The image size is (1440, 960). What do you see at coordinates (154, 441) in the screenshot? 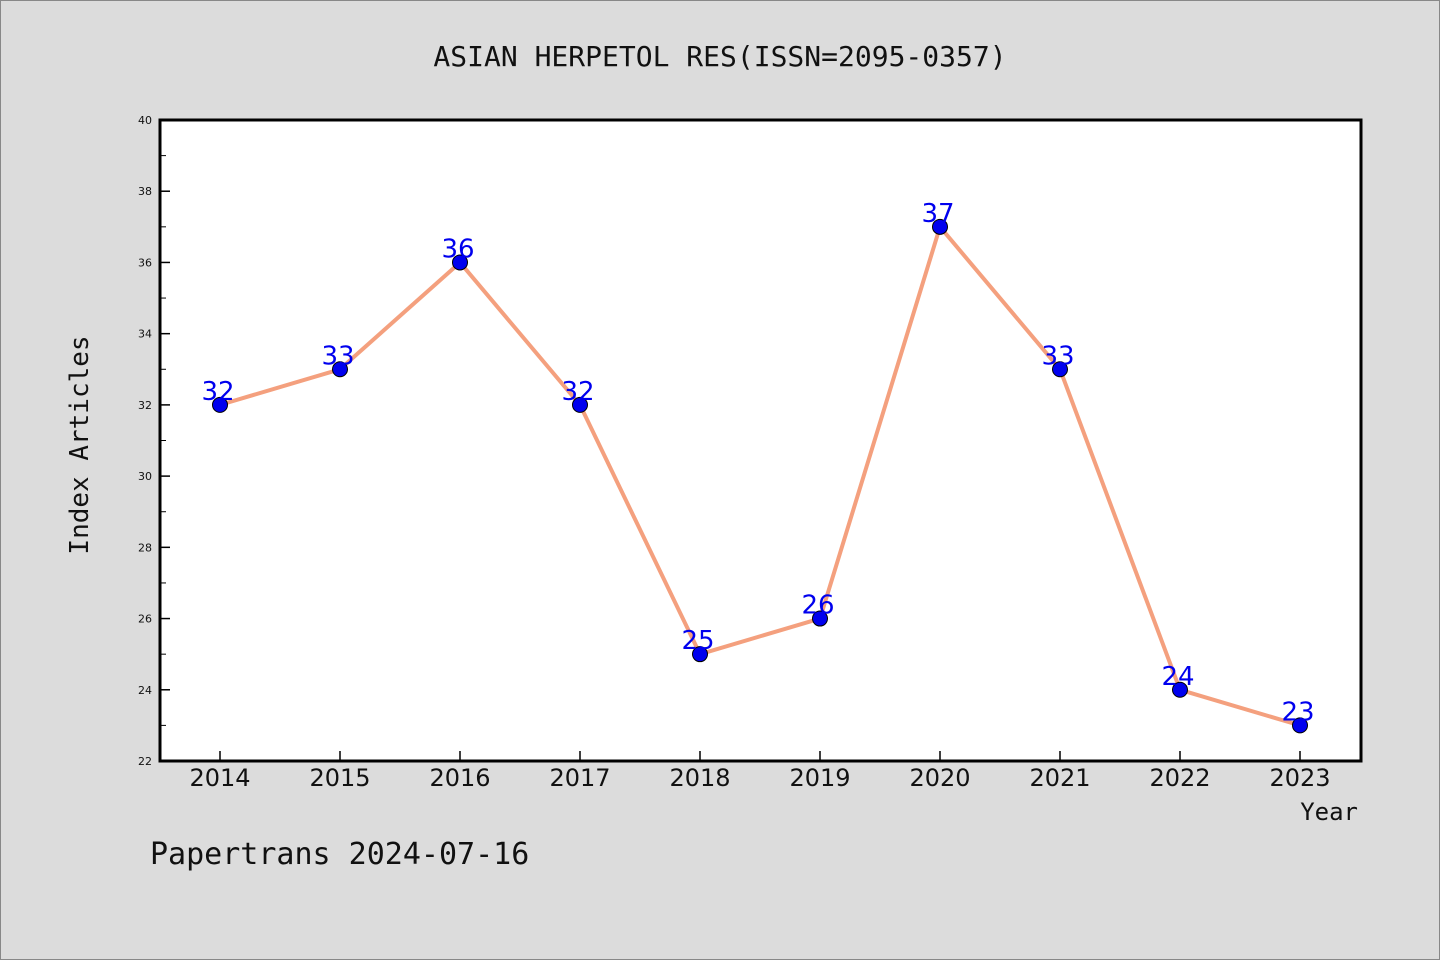
I see `y-axis: 22 24 26 28 30 32 34 36 38 40` at bounding box center [154, 441].